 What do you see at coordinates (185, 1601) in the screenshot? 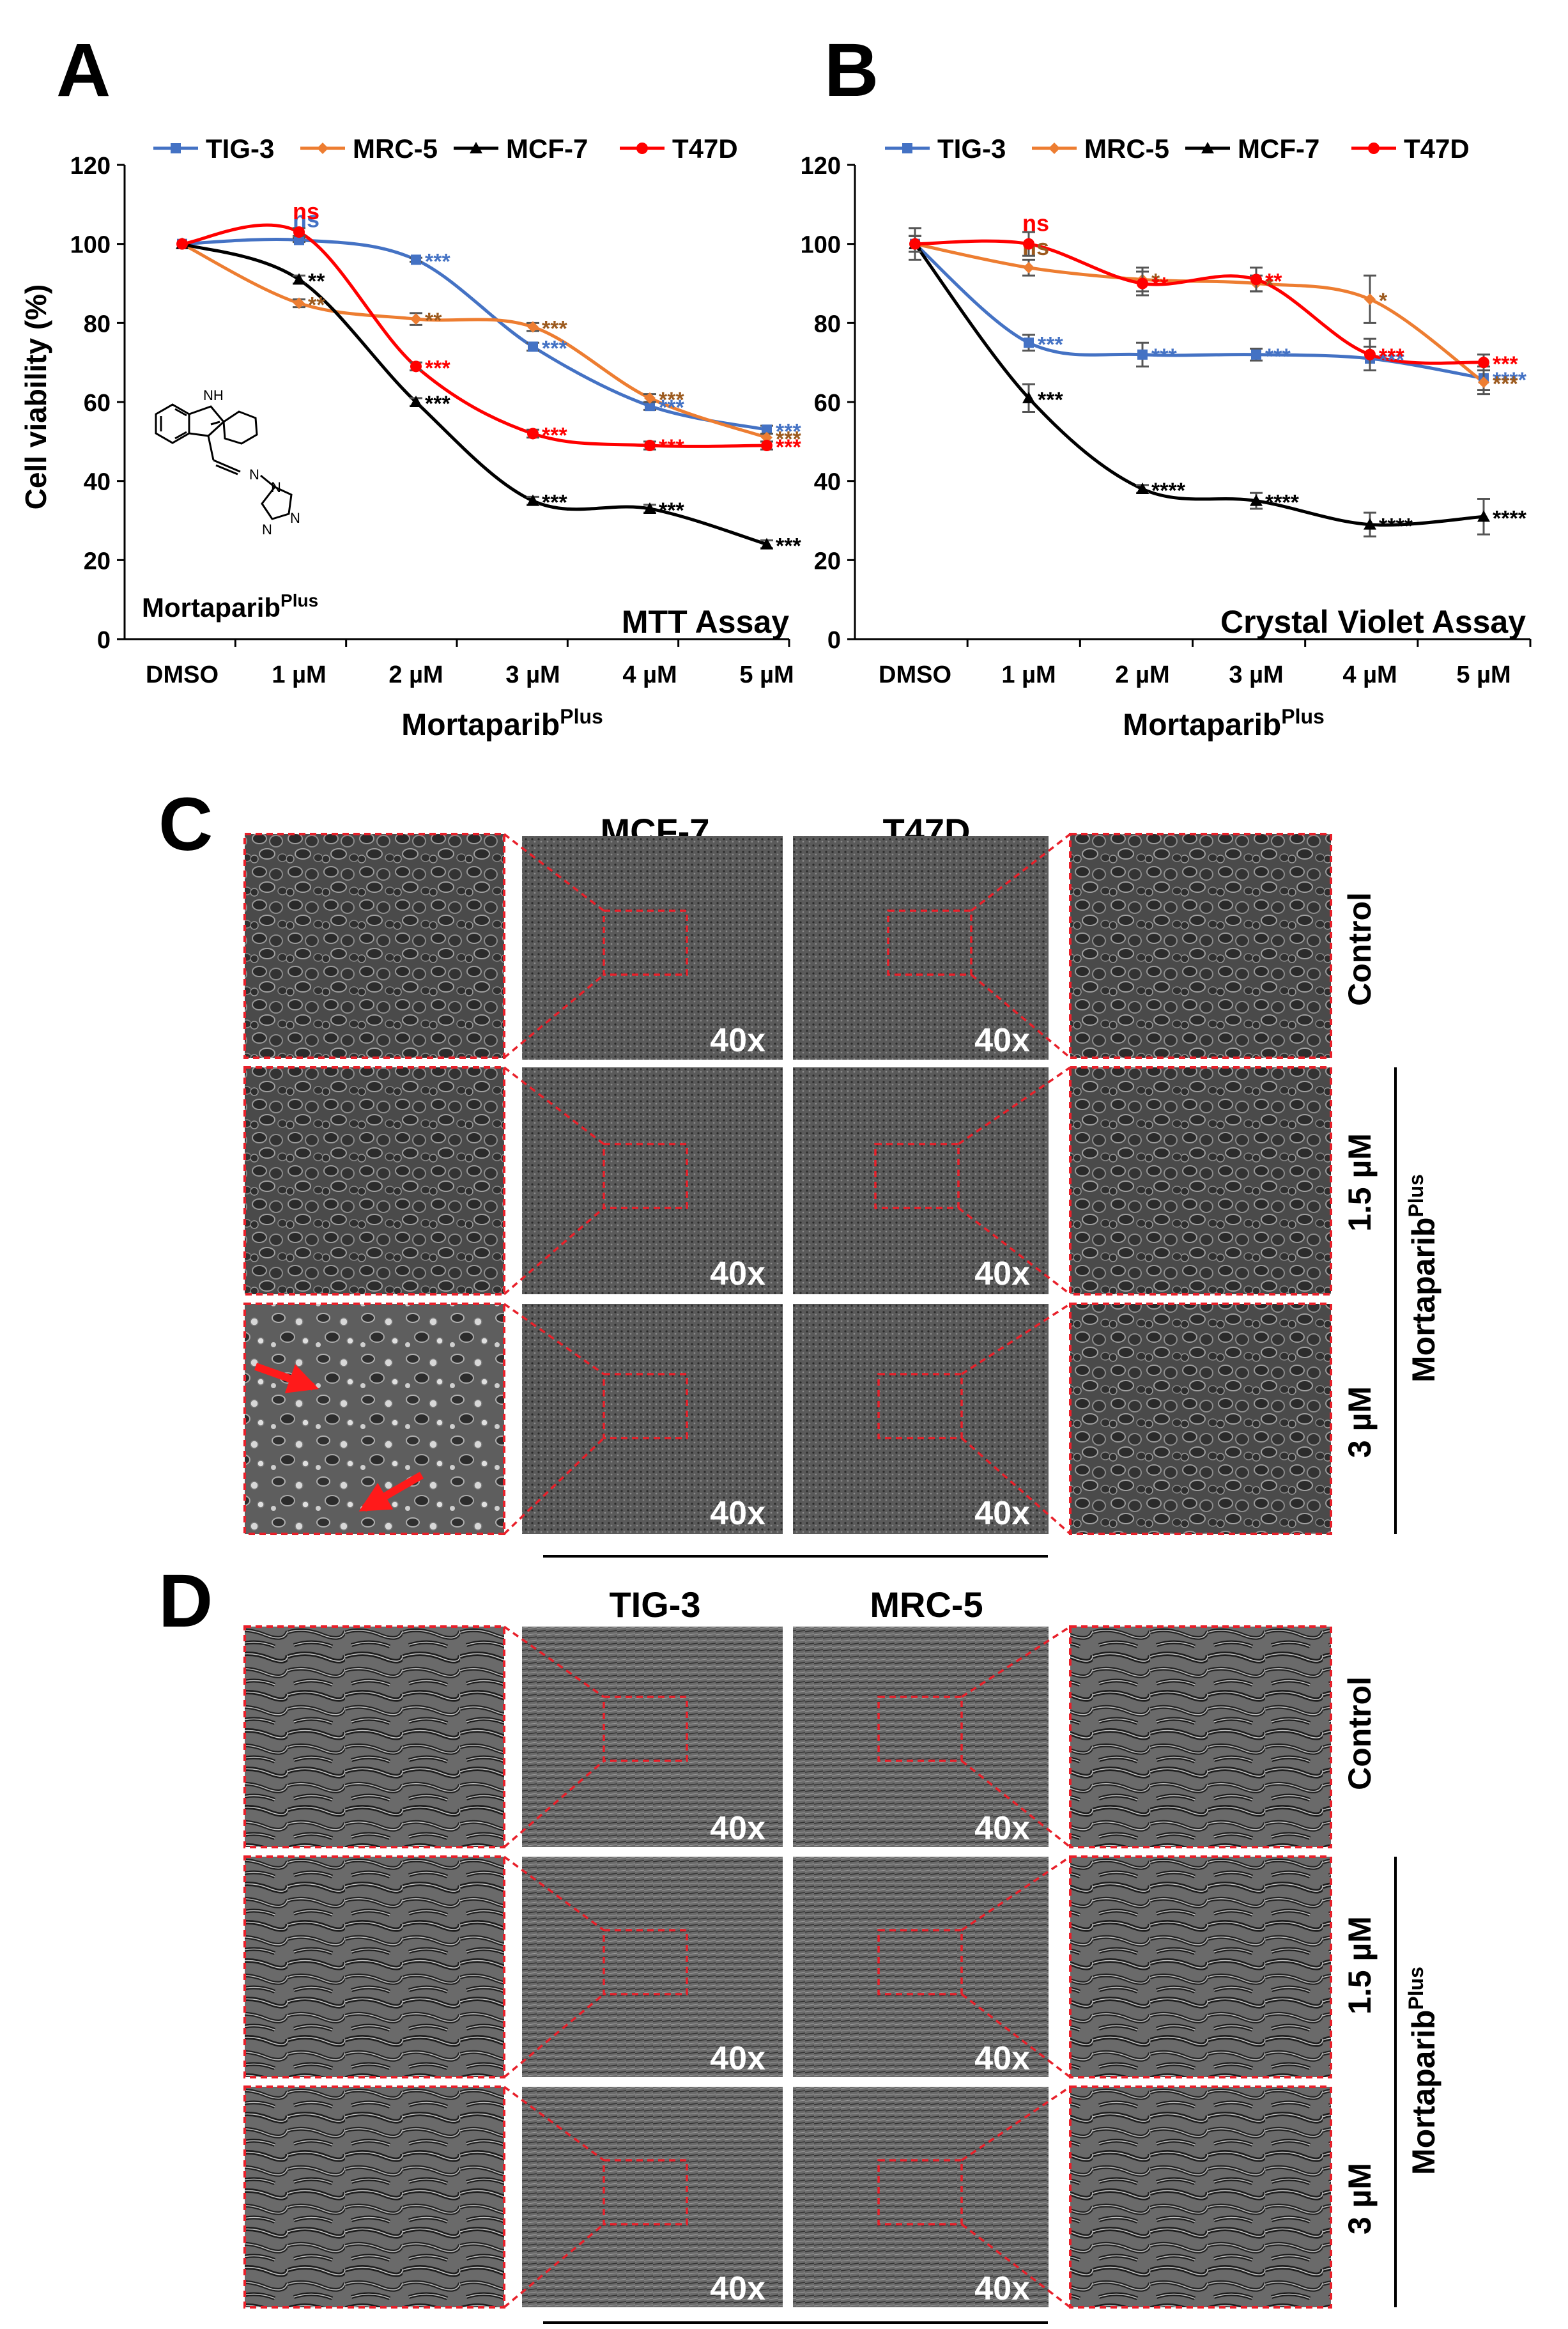
I see `panel-label-d: D` at bounding box center [185, 1601].